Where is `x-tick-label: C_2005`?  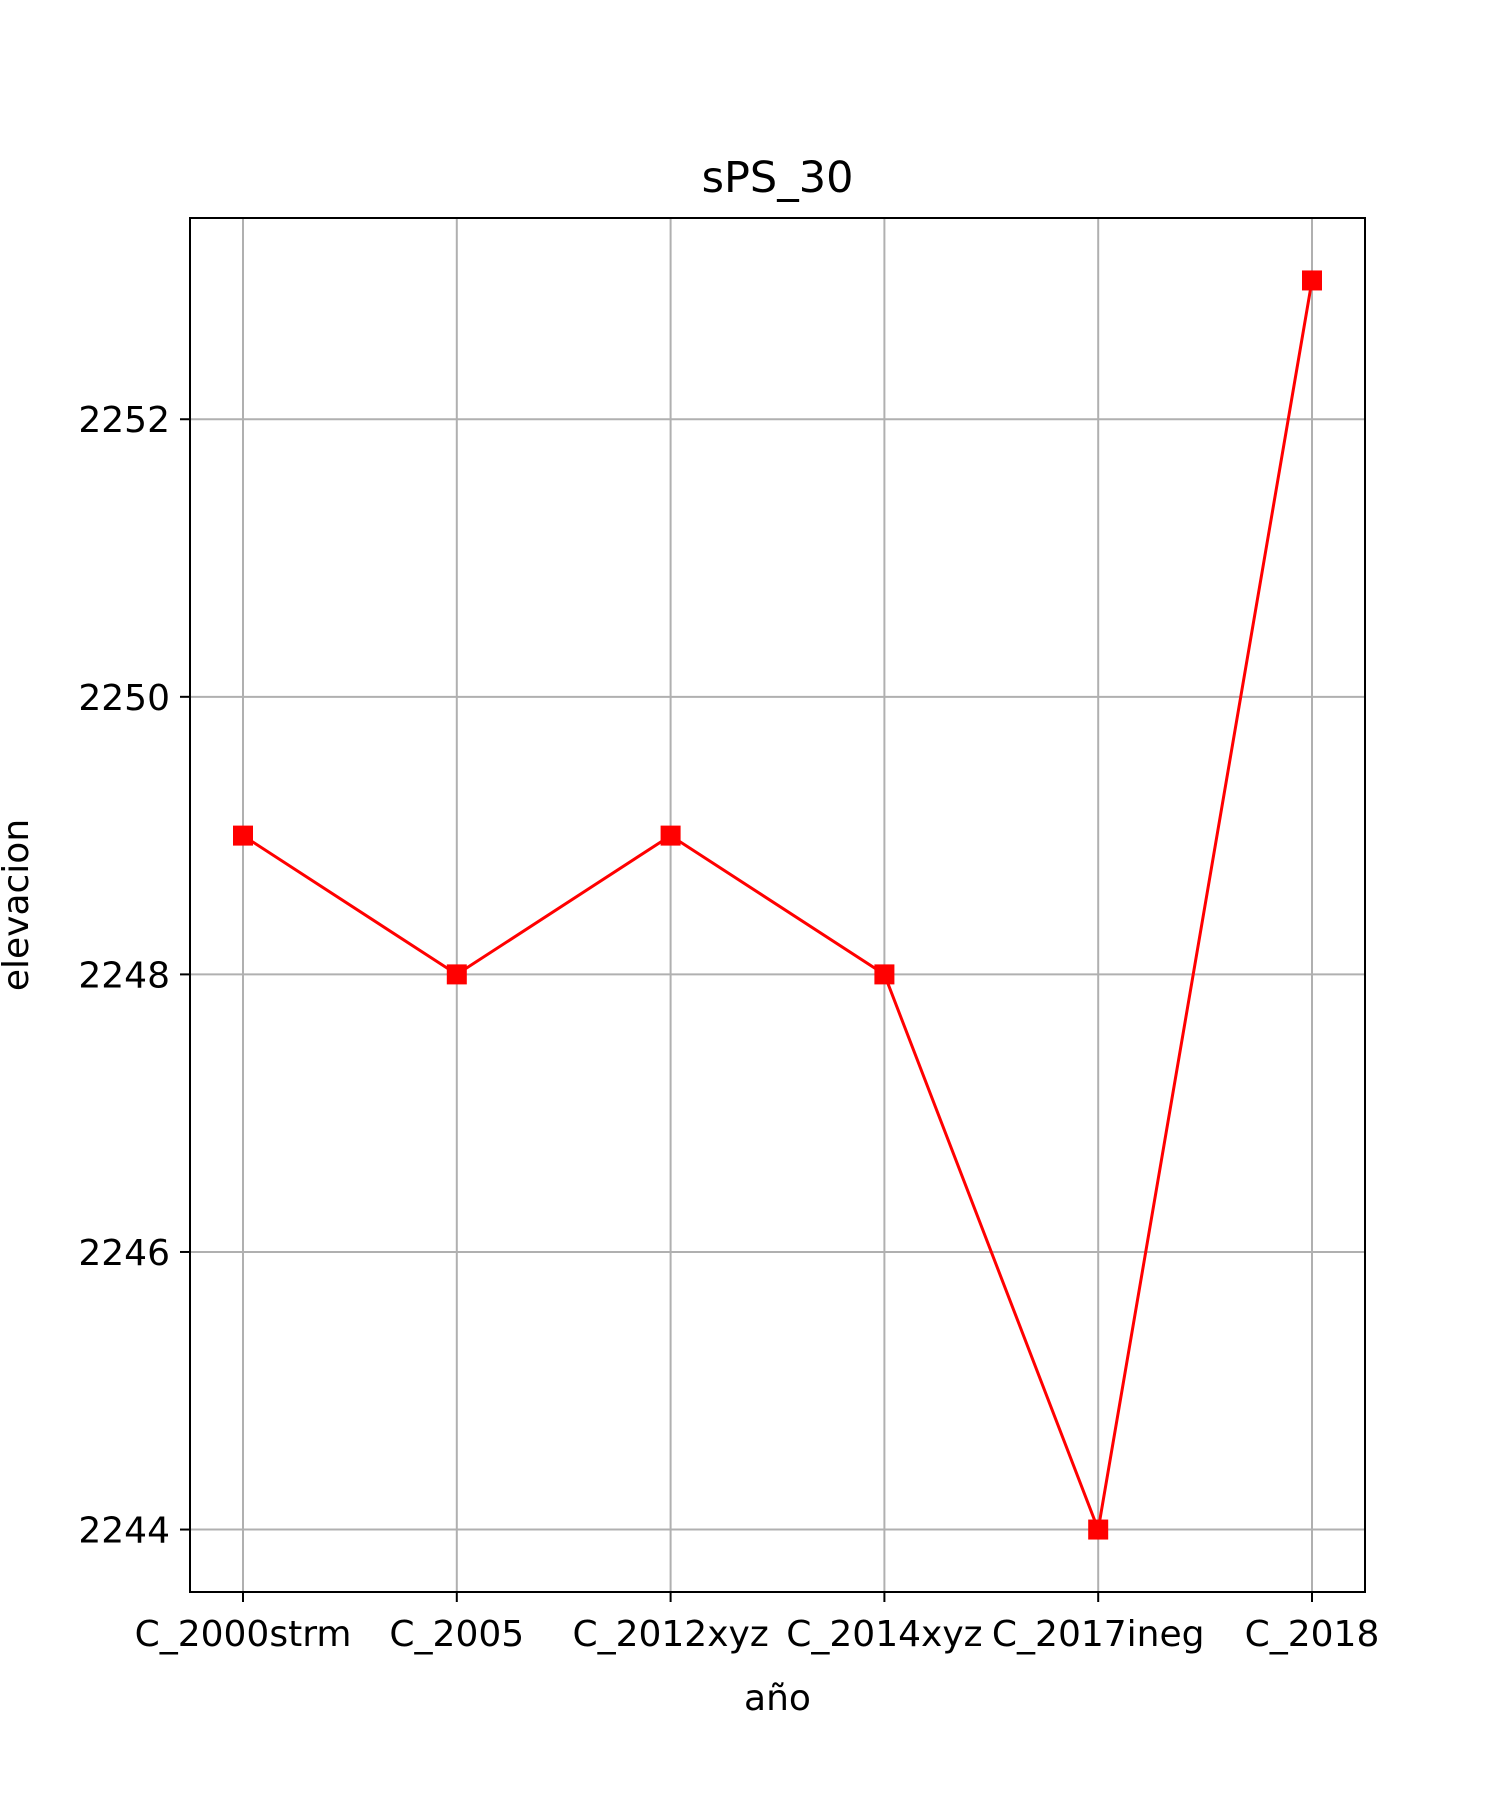
x-tick-label: C_2005 is located at coordinates (456, 1634).